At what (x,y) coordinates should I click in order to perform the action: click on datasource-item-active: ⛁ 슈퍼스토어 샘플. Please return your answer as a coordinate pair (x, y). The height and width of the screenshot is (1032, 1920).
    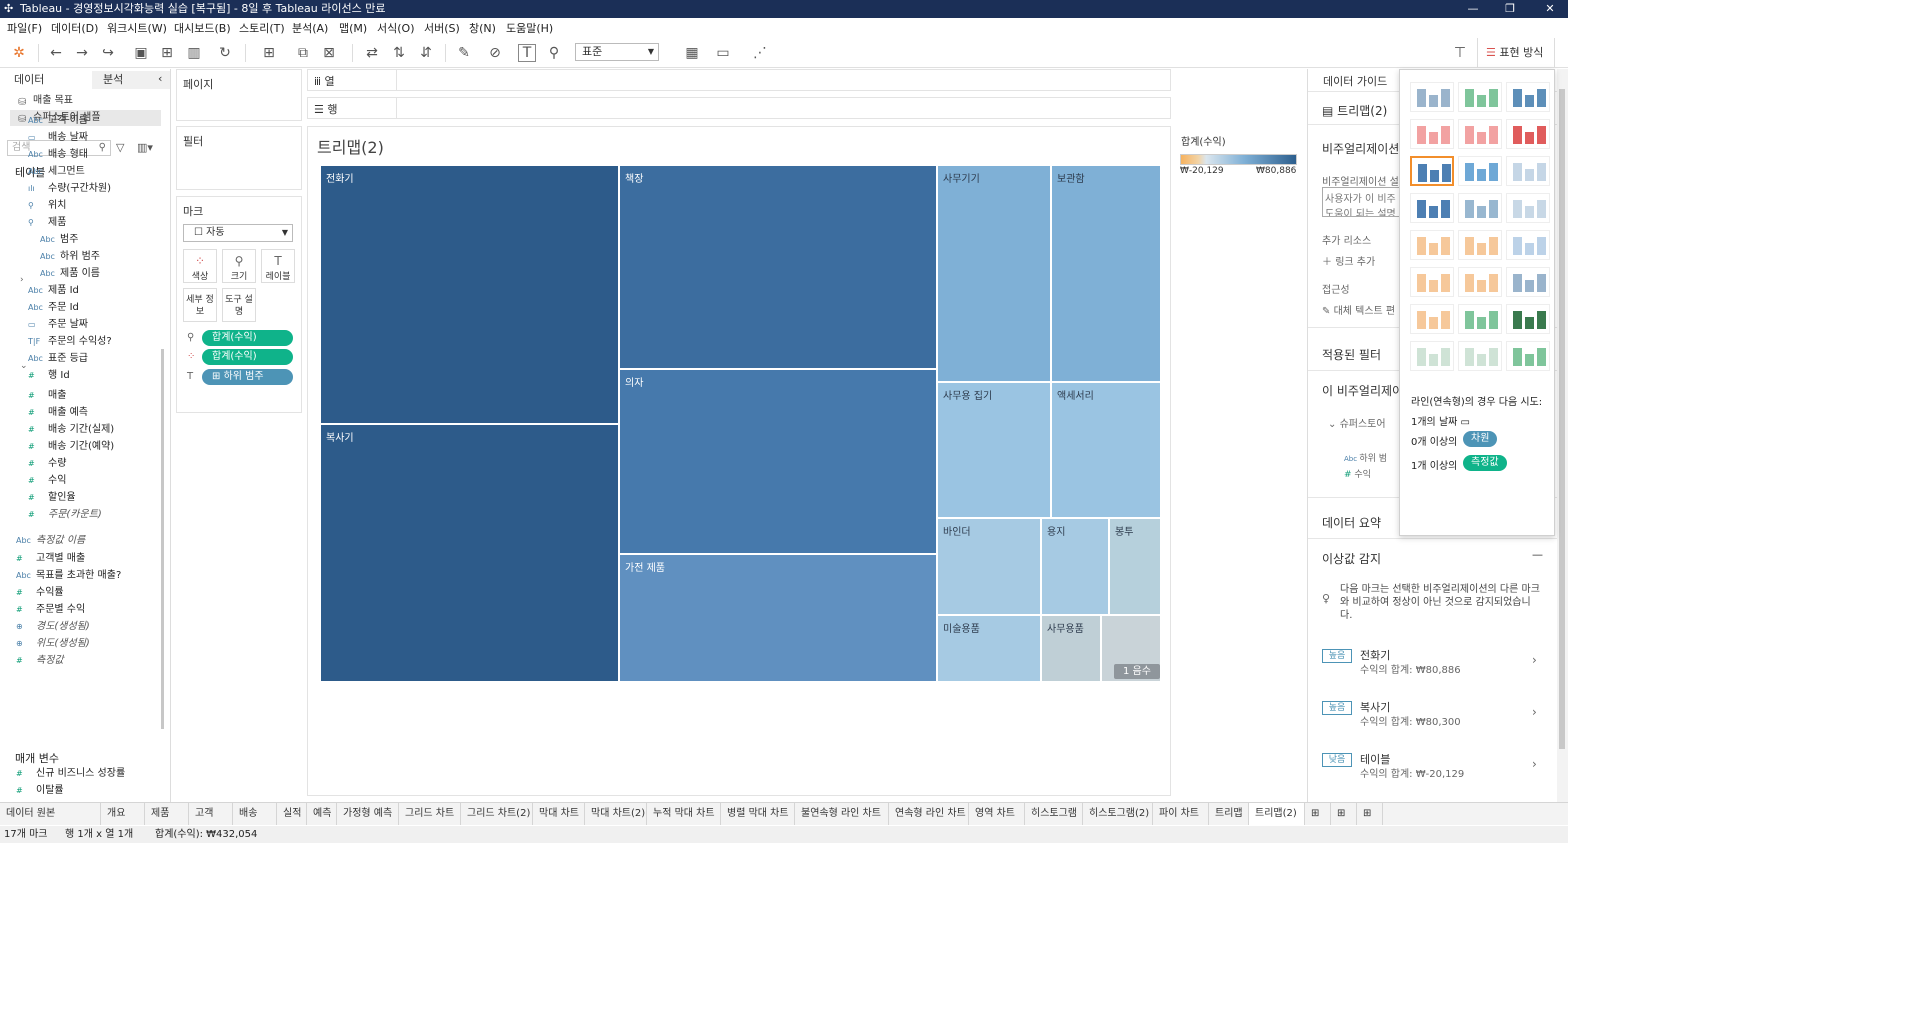
    Looking at the image, I should click on (85, 118).